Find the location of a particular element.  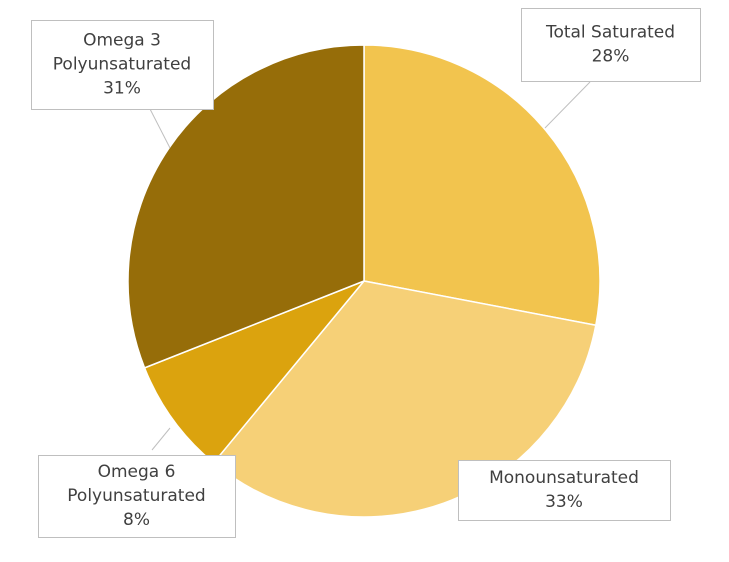

data-label-value: 28% is located at coordinates (611, 57).